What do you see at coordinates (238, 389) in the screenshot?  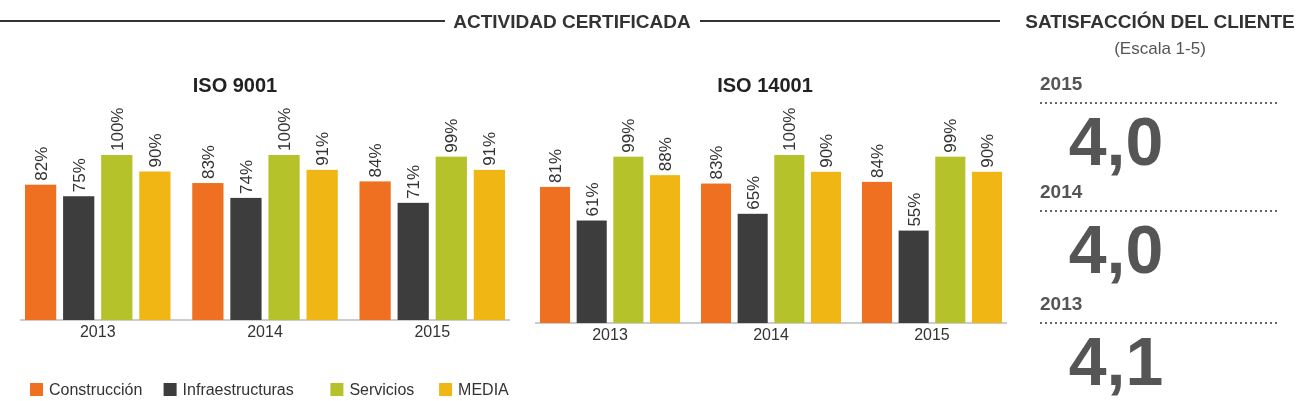 I see `legend-label: Infraestructuras` at bounding box center [238, 389].